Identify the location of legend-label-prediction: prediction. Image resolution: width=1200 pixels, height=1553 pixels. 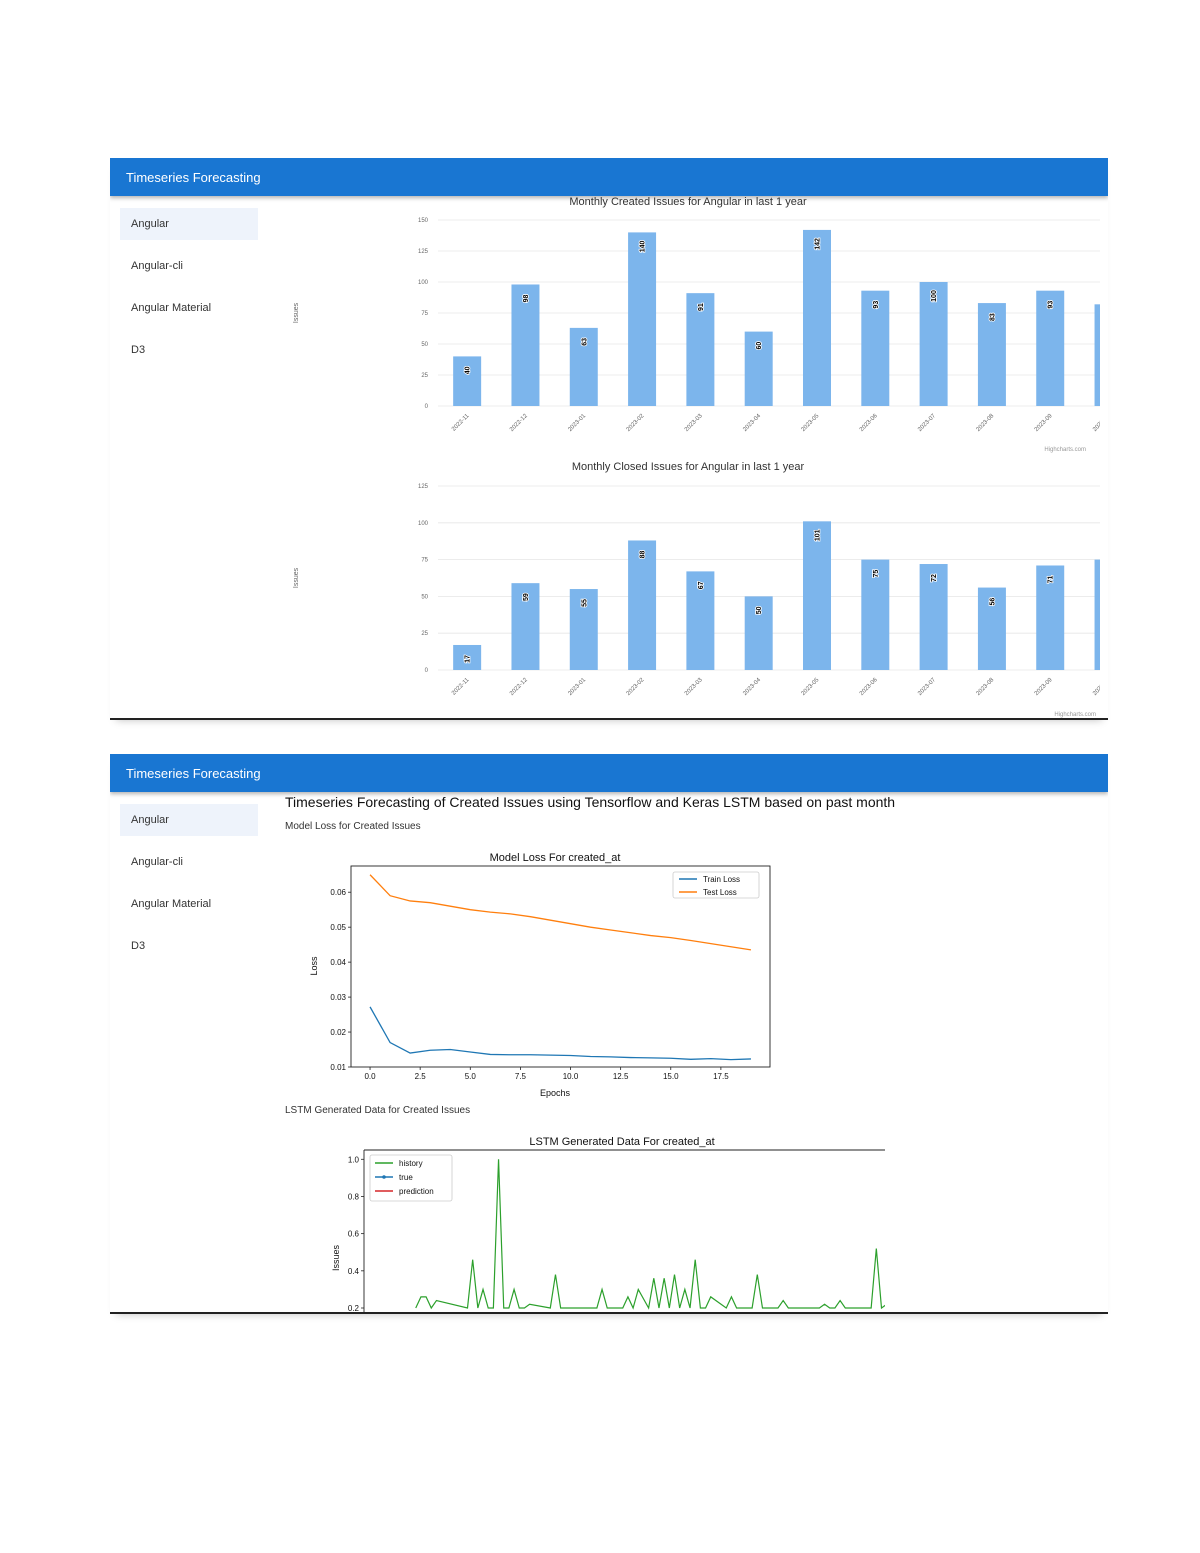
(416, 1191).